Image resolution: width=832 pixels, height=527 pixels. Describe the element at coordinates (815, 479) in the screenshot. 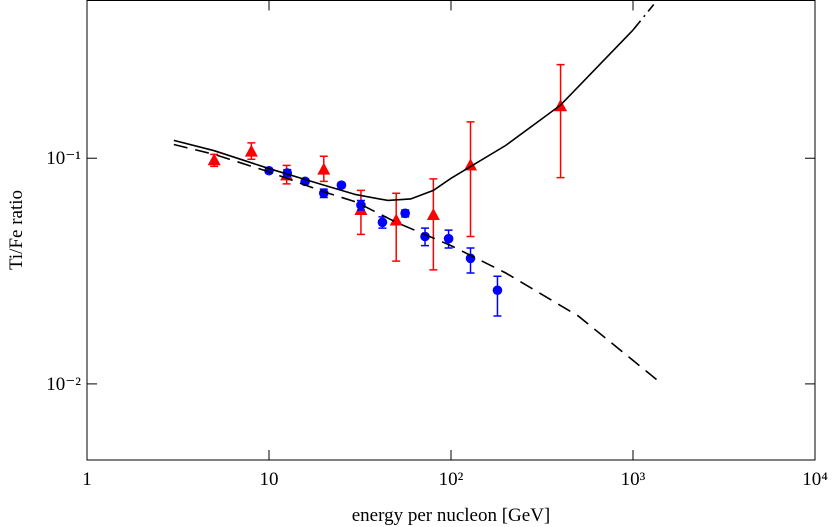

I see `x-tick-label: 10⁴` at that location.